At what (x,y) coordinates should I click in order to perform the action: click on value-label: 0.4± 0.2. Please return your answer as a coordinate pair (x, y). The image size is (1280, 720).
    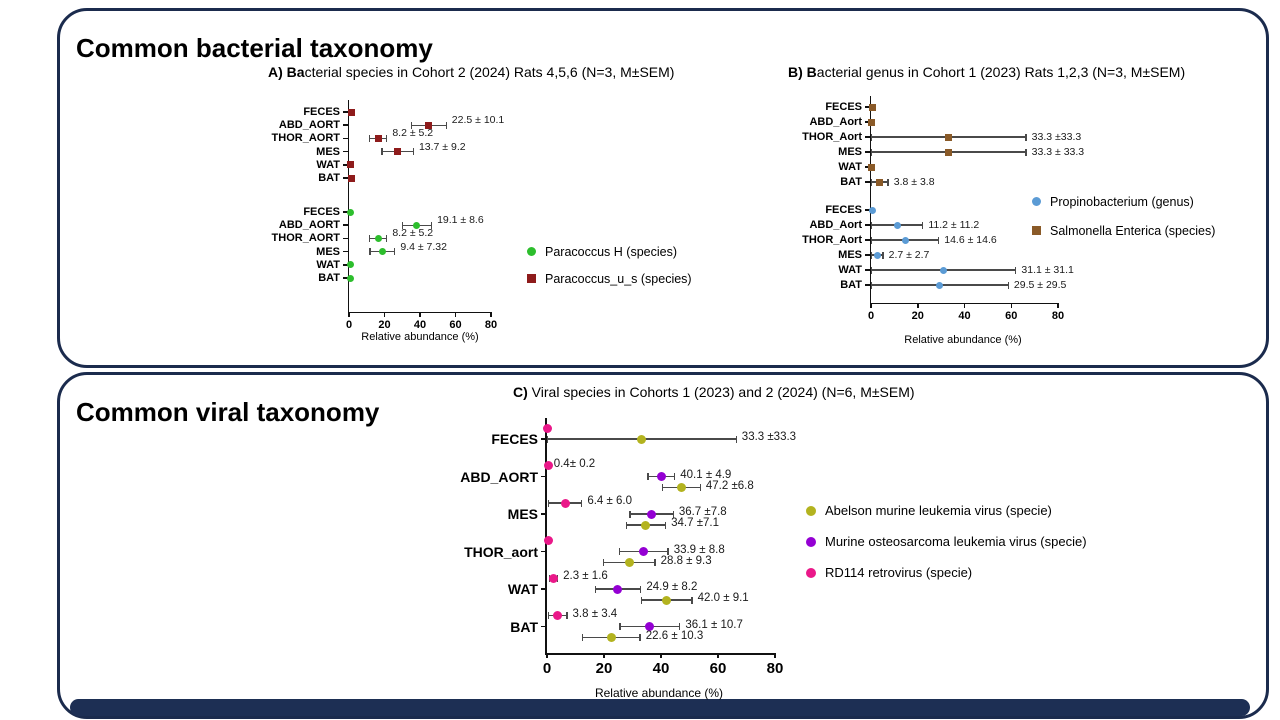
    Looking at the image, I should click on (574, 463).